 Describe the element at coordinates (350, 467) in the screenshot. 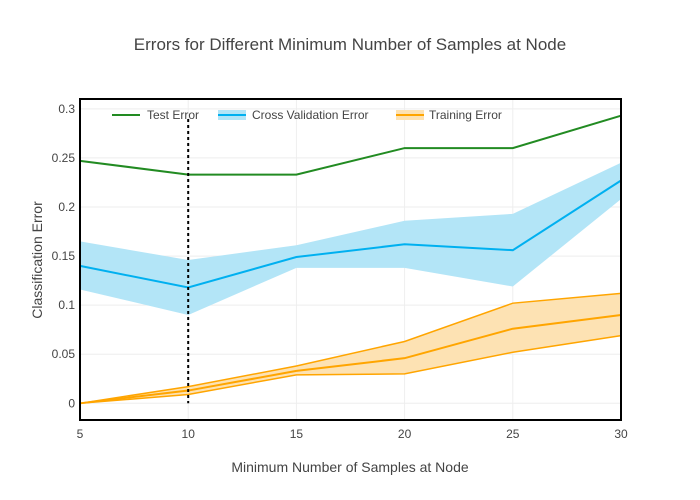

I see `x-axis-label: Minimum Number of Samples at Node` at that location.